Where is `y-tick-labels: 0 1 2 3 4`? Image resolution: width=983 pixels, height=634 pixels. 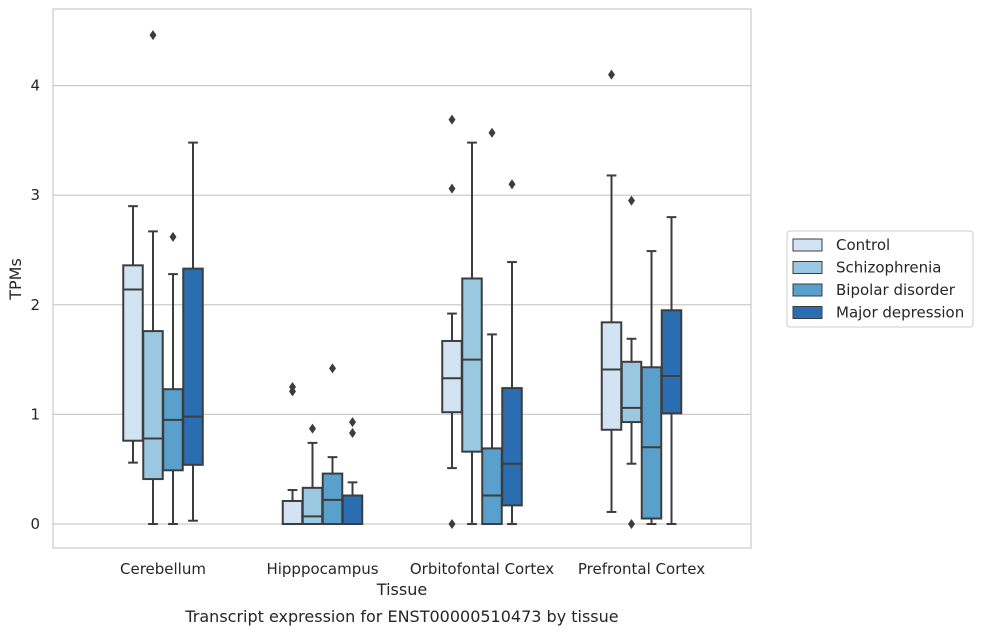
y-tick-labels: 0 1 2 3 4 is located at coordinates (35, 305).